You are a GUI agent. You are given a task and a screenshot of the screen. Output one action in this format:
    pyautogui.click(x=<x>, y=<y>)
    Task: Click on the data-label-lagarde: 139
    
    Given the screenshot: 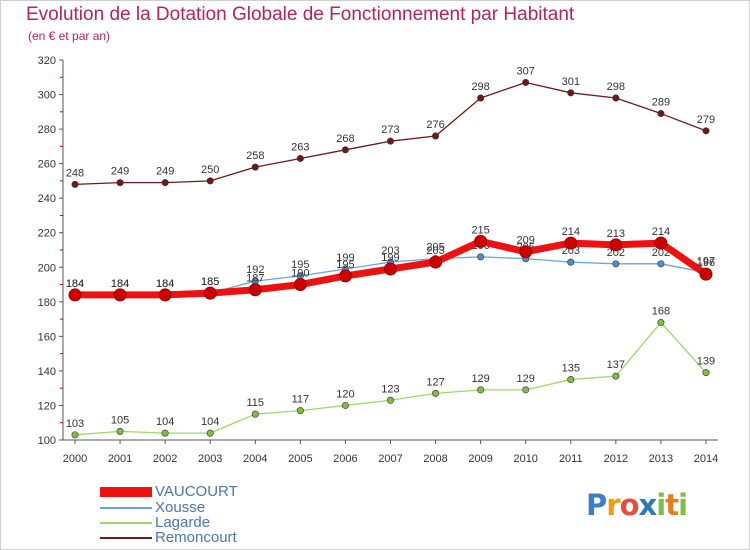 What is the action you would take?
    pyautogui.click(x=706, y=362)
    